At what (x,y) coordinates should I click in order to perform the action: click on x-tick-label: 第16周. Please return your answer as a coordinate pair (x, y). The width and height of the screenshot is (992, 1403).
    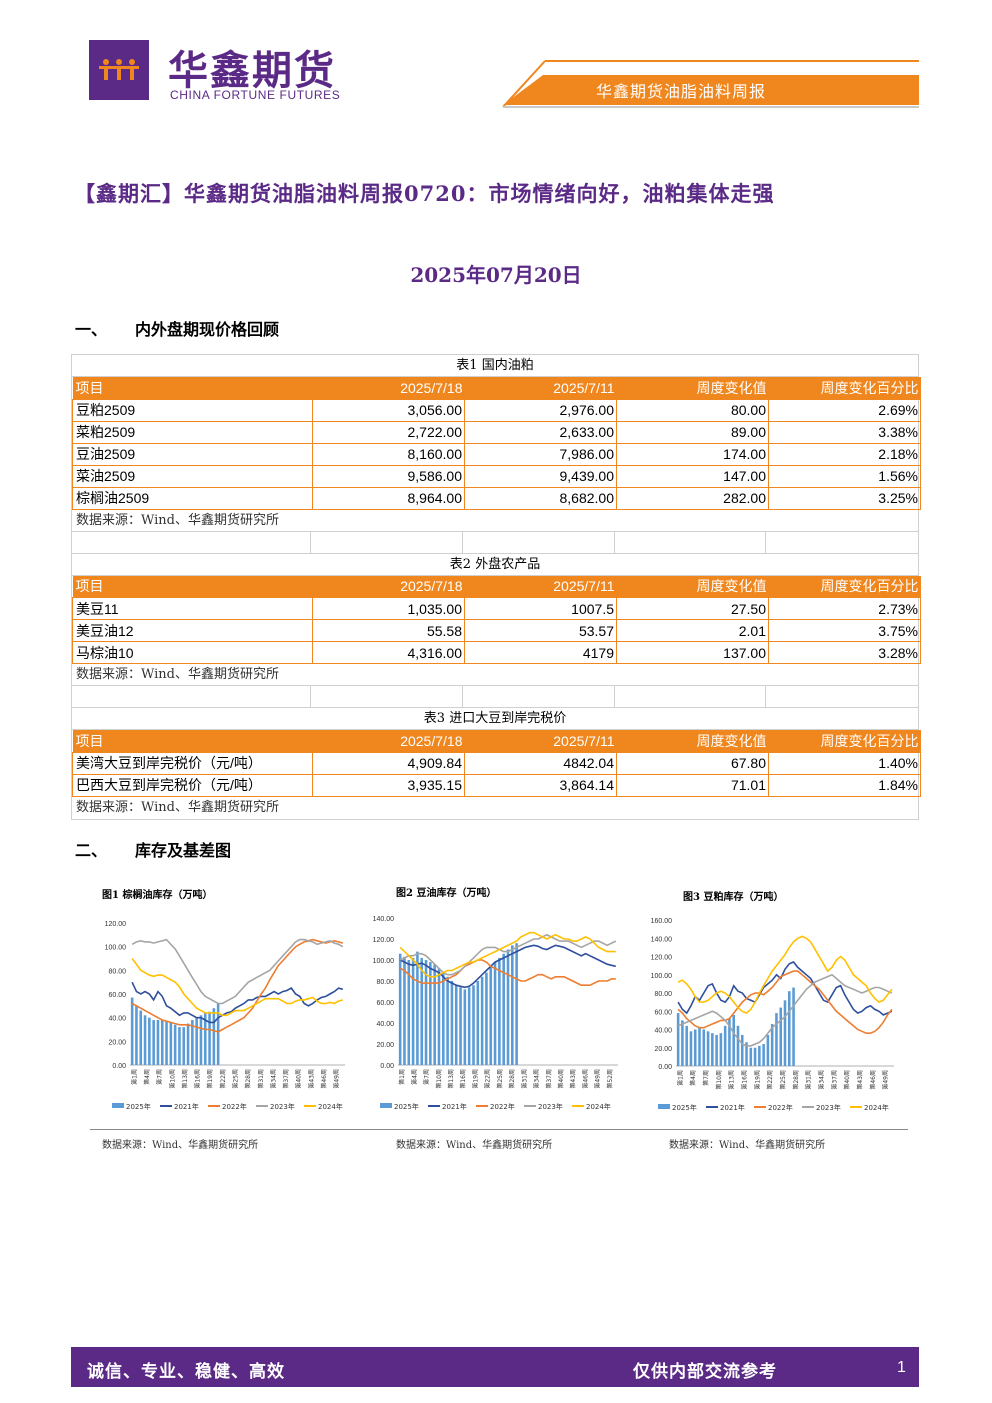
    Looking at the image, I should click on (198, 1079).